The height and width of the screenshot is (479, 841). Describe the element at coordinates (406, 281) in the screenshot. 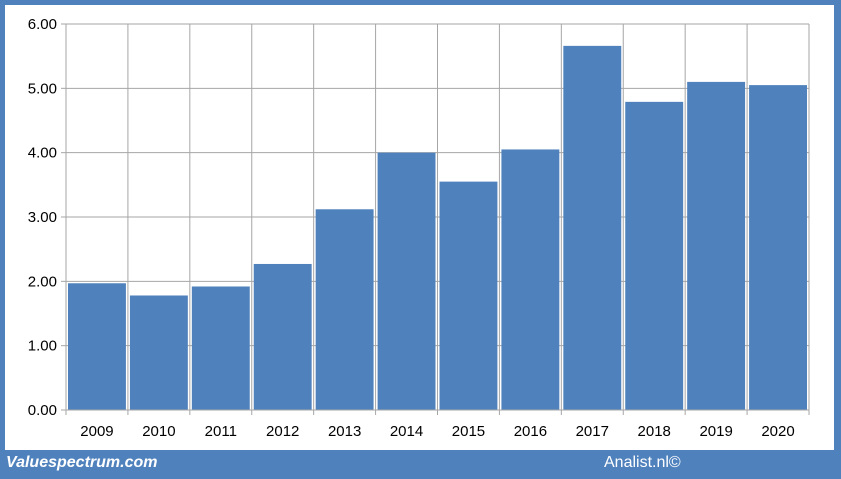

I see `bar-2014` at that location.